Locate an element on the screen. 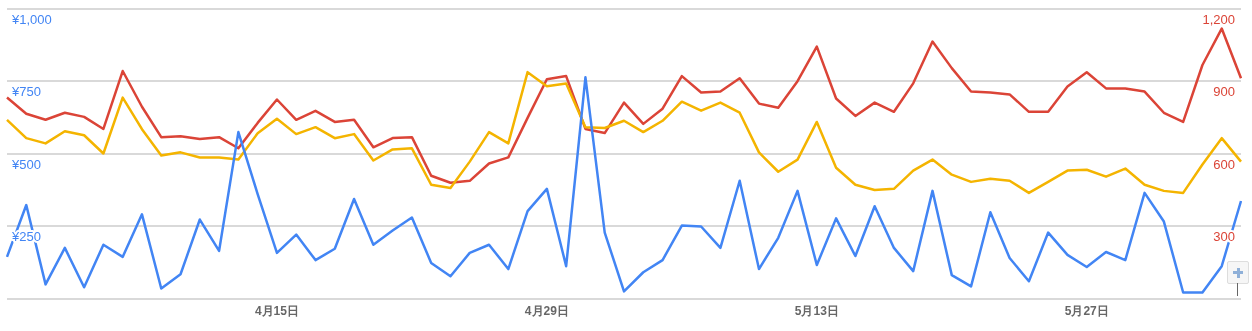  y2-tick-label: 1,200 is located at coordinates (1218, 20).